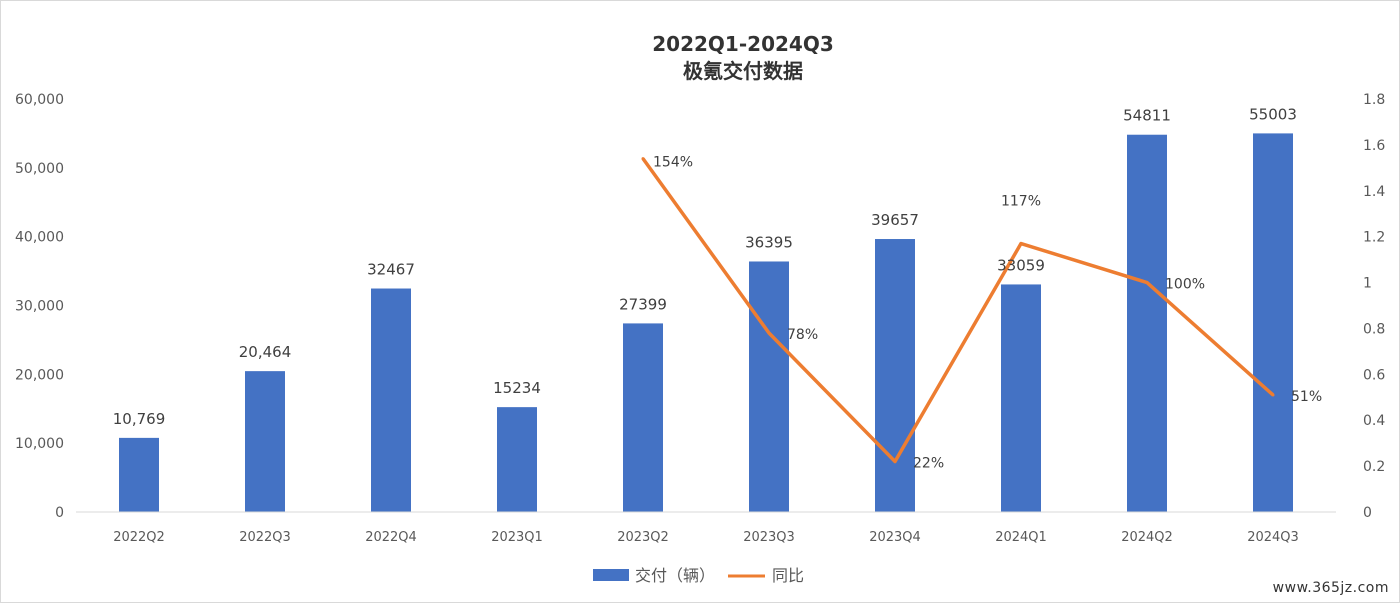  What do you see at coordinates (1330, 588) in the screenshot?
I see `watermark: www.365jz.com` at bounding box center [1330, 588].